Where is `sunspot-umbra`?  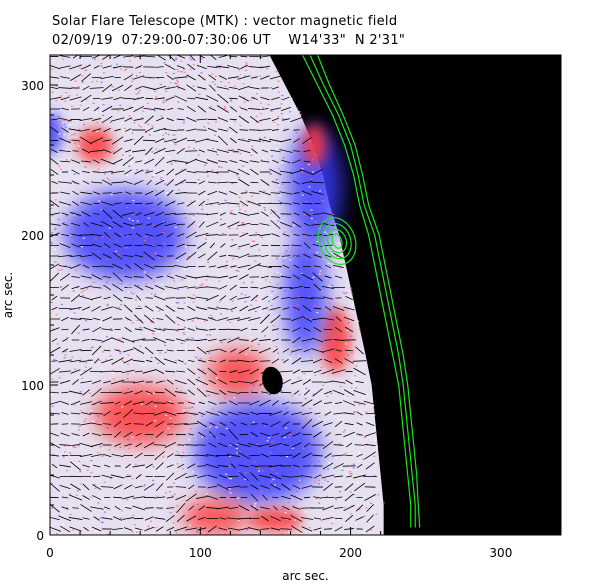
sunspot-umbra is located at coordinates (272, 380).